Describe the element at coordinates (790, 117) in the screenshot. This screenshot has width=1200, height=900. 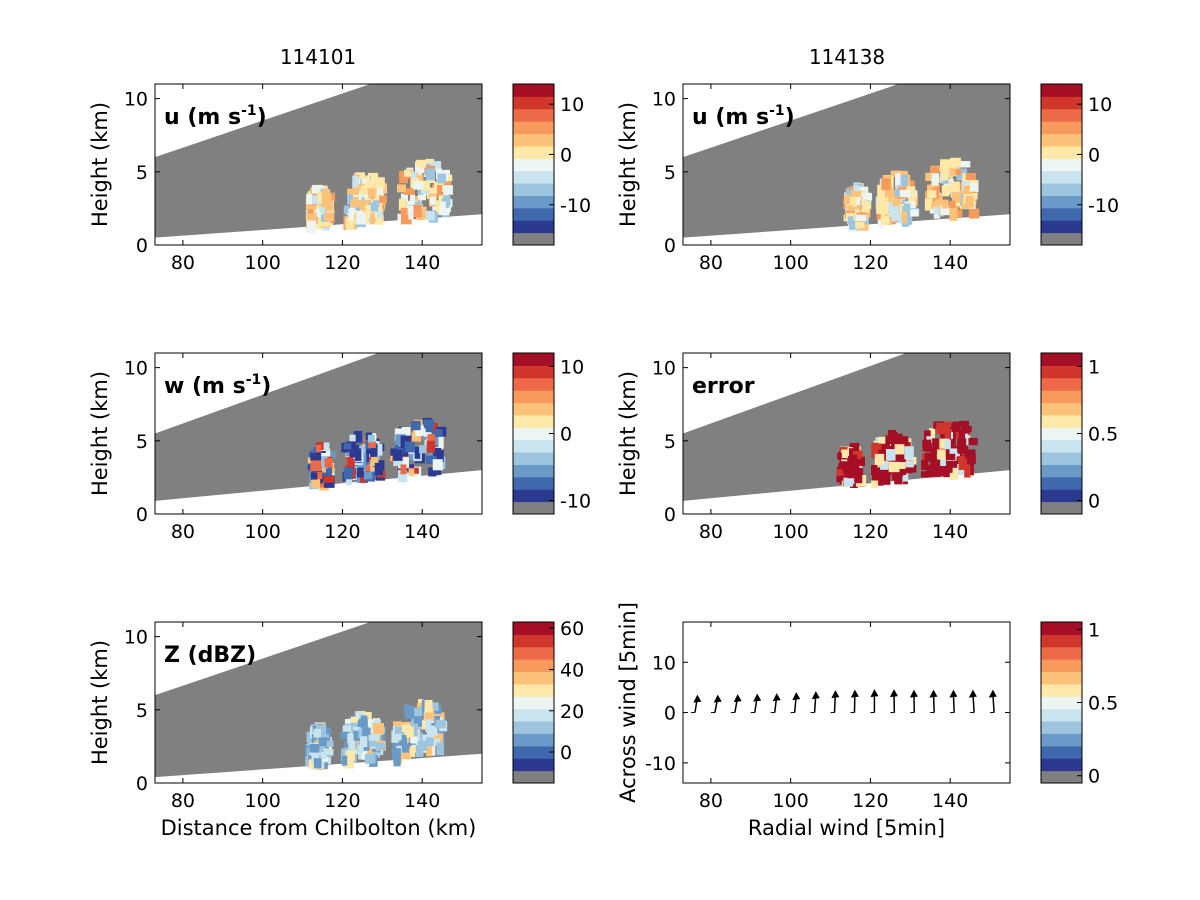
I see `annotation-close: )` at that location.